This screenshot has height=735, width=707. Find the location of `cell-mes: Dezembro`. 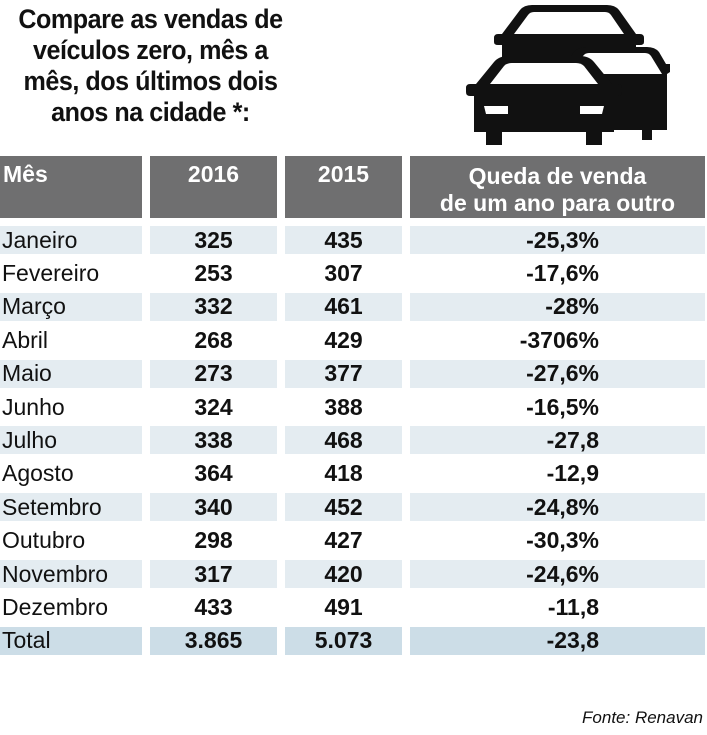

cell-mes: Dezembro is located at coordinates (55, 606).